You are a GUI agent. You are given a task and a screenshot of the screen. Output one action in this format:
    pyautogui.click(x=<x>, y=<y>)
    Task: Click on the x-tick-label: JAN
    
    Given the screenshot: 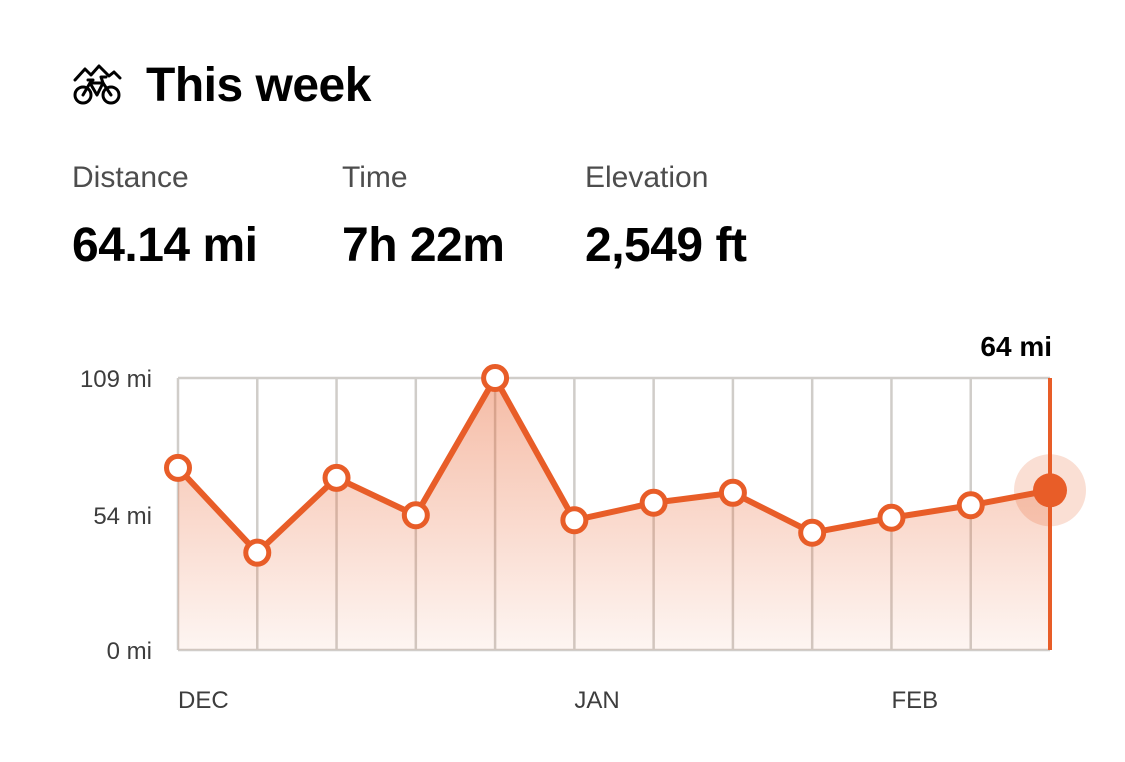 What is the action you would take?
    pyautogui.click(x=596, y=700)
    